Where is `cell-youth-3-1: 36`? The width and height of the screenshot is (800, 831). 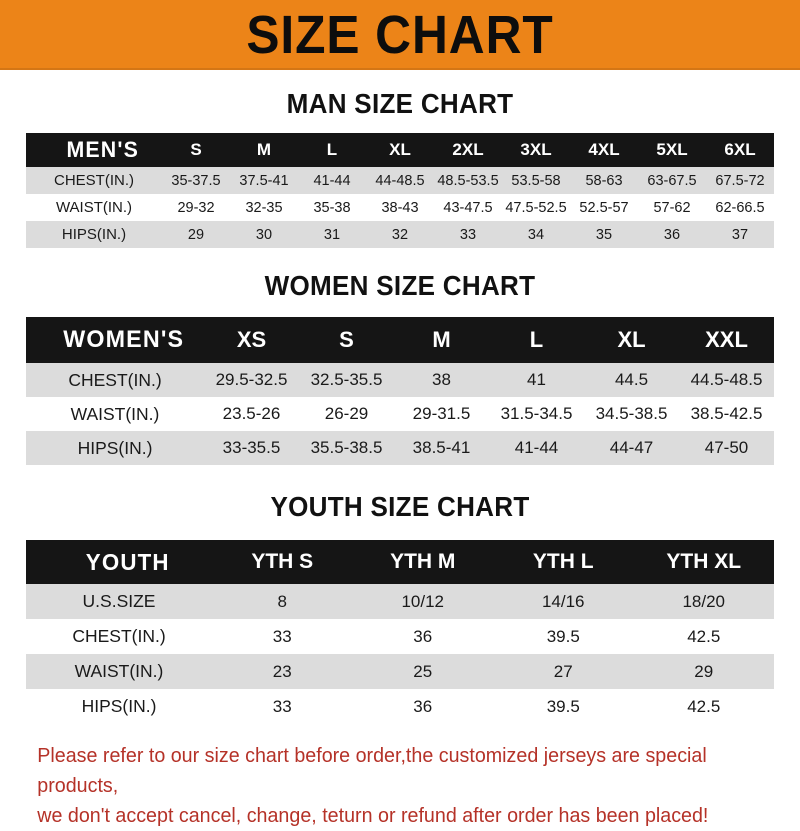 cell-youth-3-1: 36 is located at coordinates (423, 706).